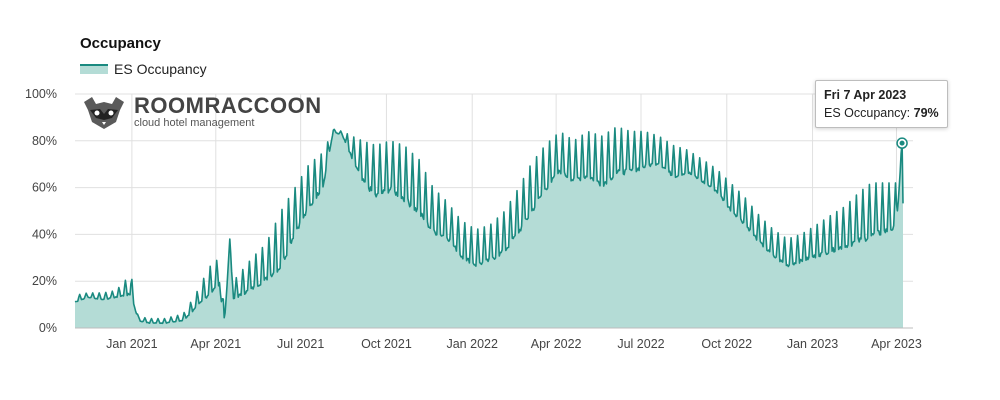 This screenshot has height=400, width=1000. I want to click on legend: ES Occupancy, so click(143, 69).